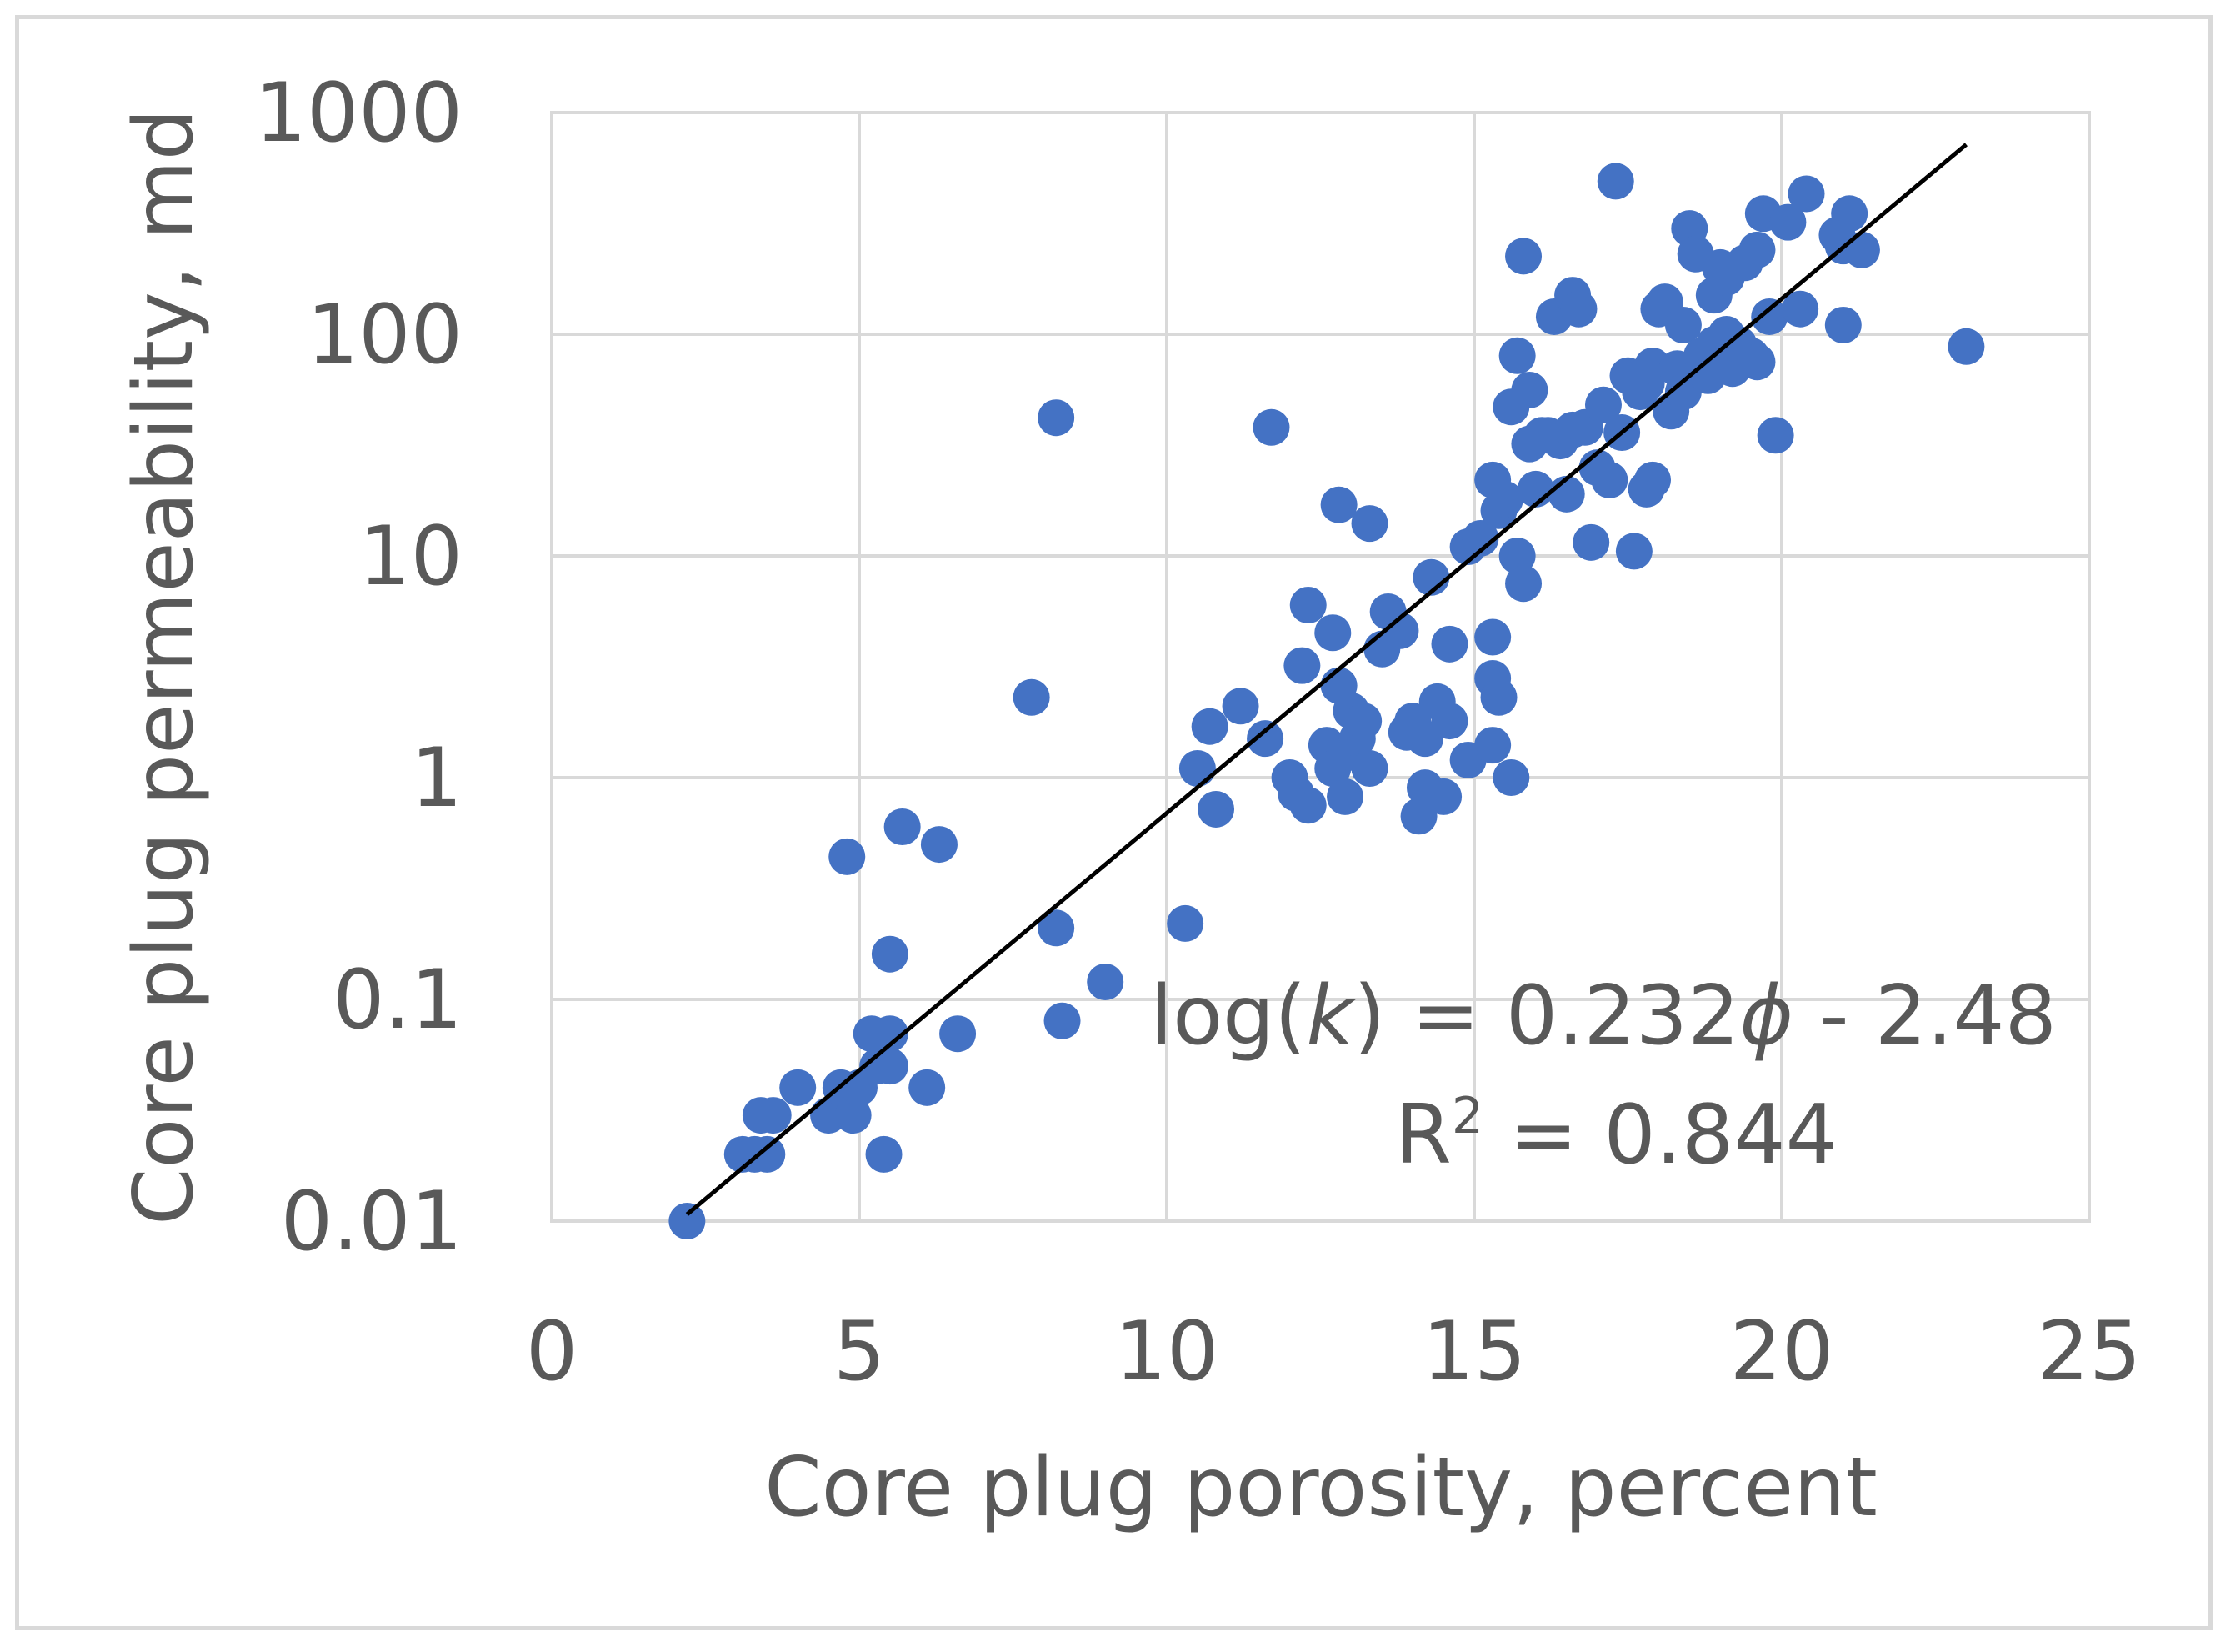 Image resolution: width=2231 pixels, height=1652 pixels. Describe the element at coordinates (410, 556) in the screenshot. I see `y-tick-label: 10` at that location.